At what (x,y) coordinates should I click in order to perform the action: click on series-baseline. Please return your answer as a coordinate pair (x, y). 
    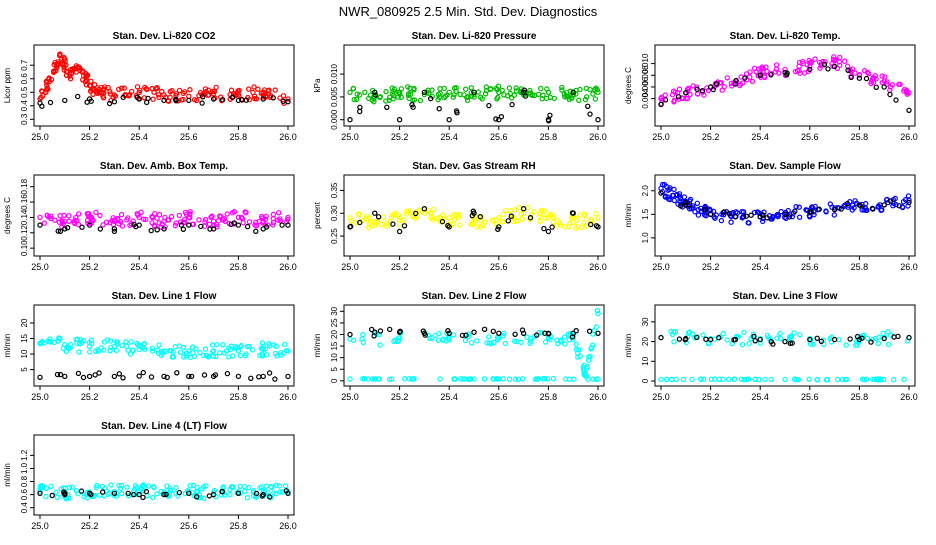
    Looking at the image, I should click on (474, 379).